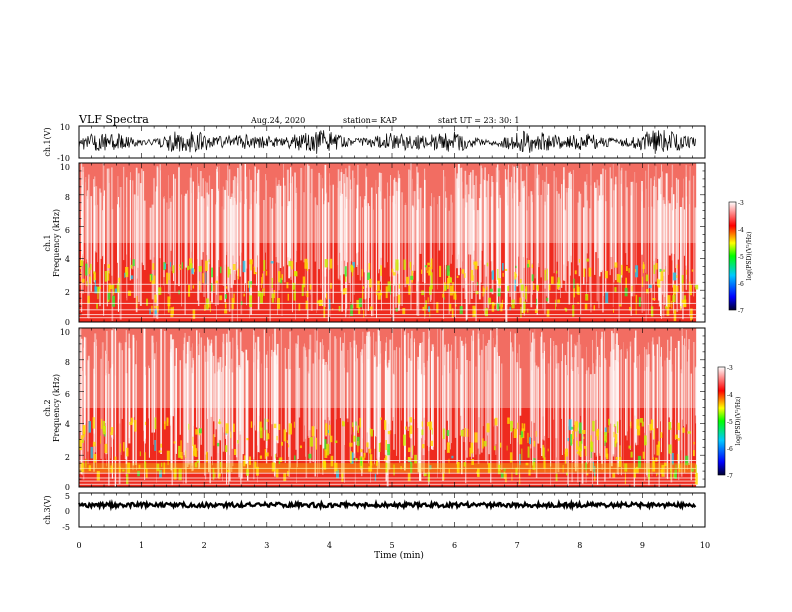 Image resolution: width=792 pixels, height=612 pixels. What do you see at coordinates (741, 203) in the screenshot?
I see `ch1-cbar-tick-3: -3` at bounding box center [741, 203].